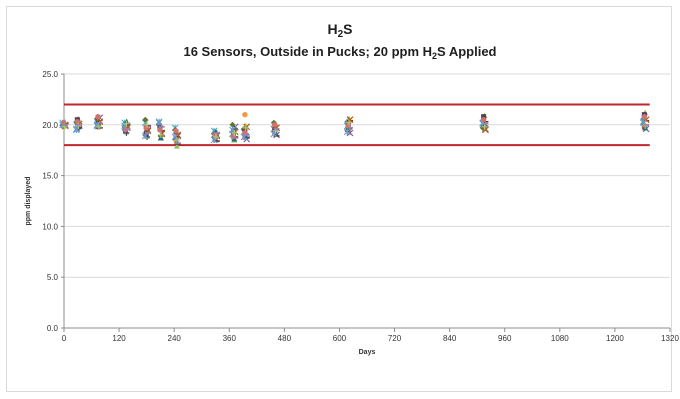 The height and width of the screenshot is (399, 680). Describe the element at coordinates (370, 335) in the screenshot. I see `x-axis-ticks: 0 120 240 360 480 600 720 840 960 1080 1200 1320` at that location.